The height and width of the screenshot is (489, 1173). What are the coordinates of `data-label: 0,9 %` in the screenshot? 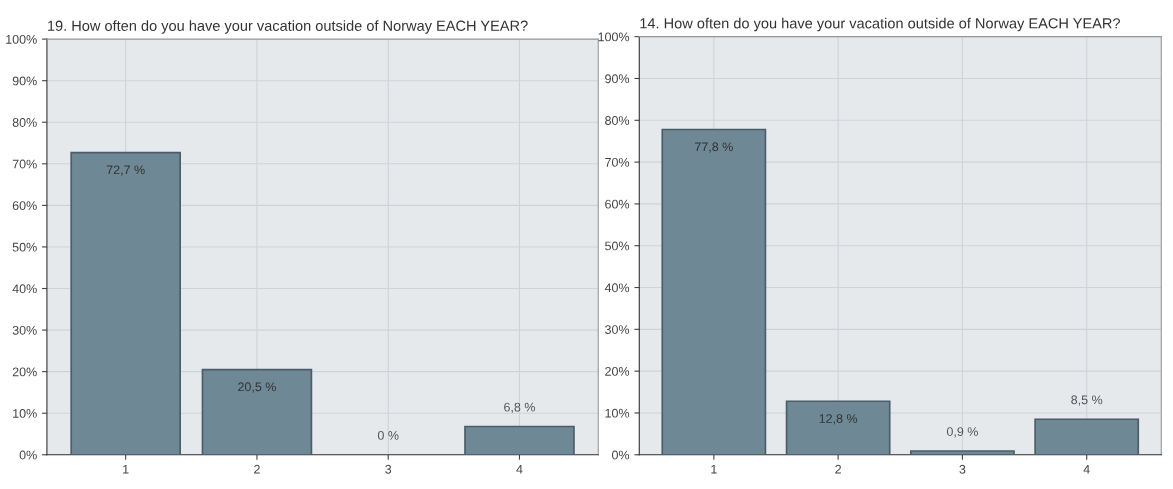 It's located at (962, 432).